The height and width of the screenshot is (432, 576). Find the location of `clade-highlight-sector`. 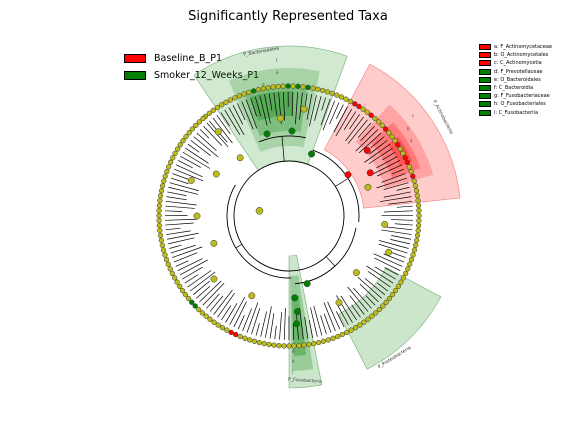

clade-highlight-sector is located at coordinates (390, 318).